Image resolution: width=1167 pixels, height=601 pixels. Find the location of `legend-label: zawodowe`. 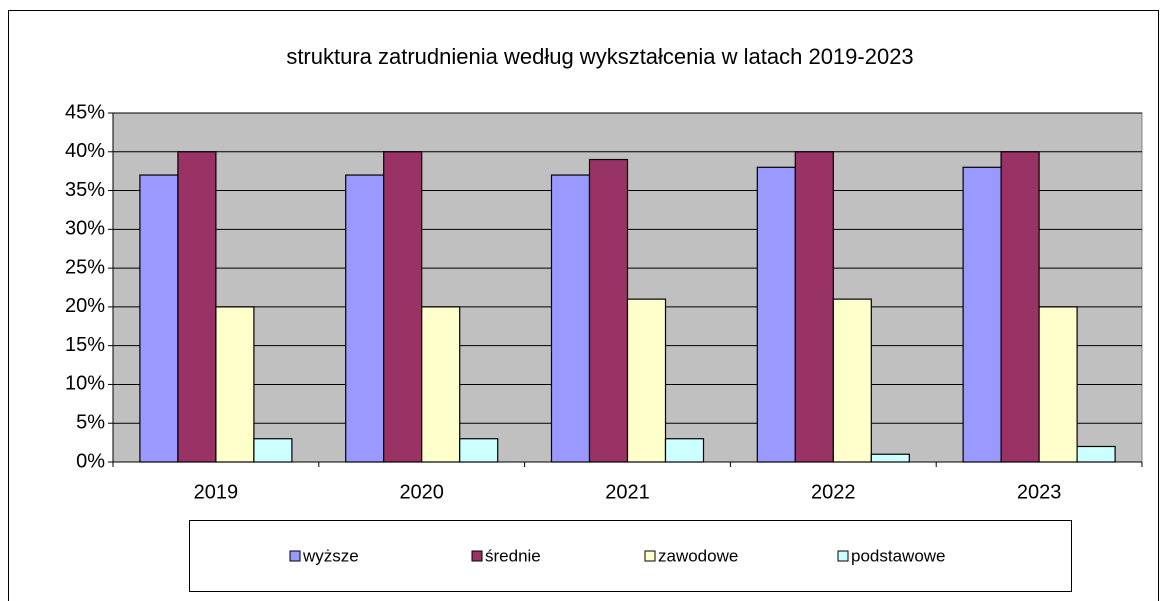

legend-label: zawodowe is located at coordinates (698, 555).